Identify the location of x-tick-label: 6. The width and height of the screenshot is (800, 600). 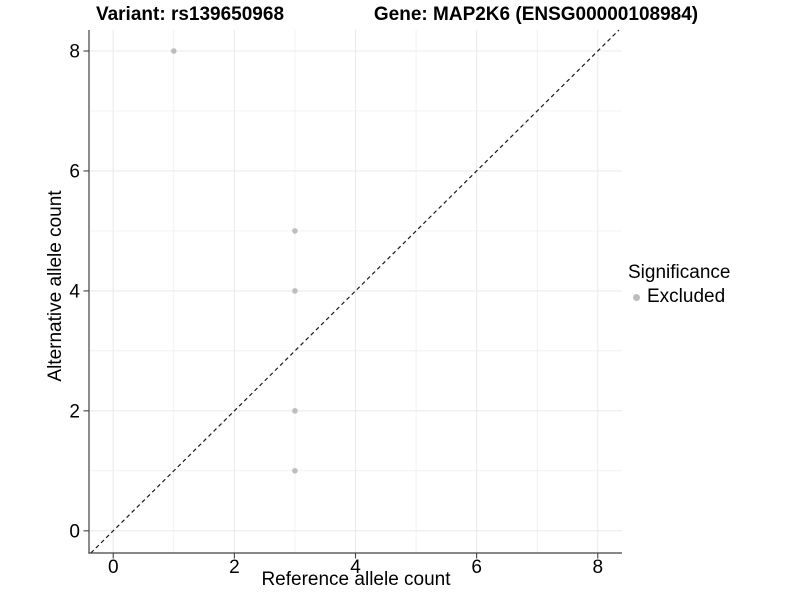
(476, 567).